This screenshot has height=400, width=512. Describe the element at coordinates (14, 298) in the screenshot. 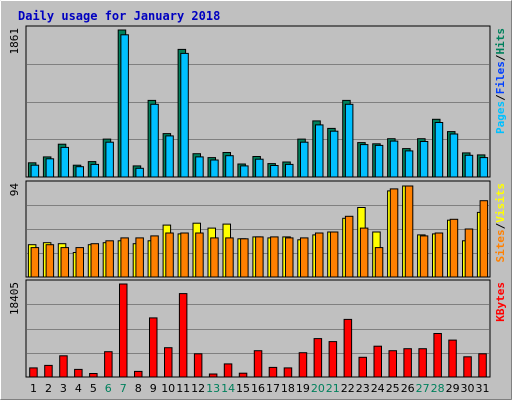

I see `y-max-label-kbytes: 18405` at that location.